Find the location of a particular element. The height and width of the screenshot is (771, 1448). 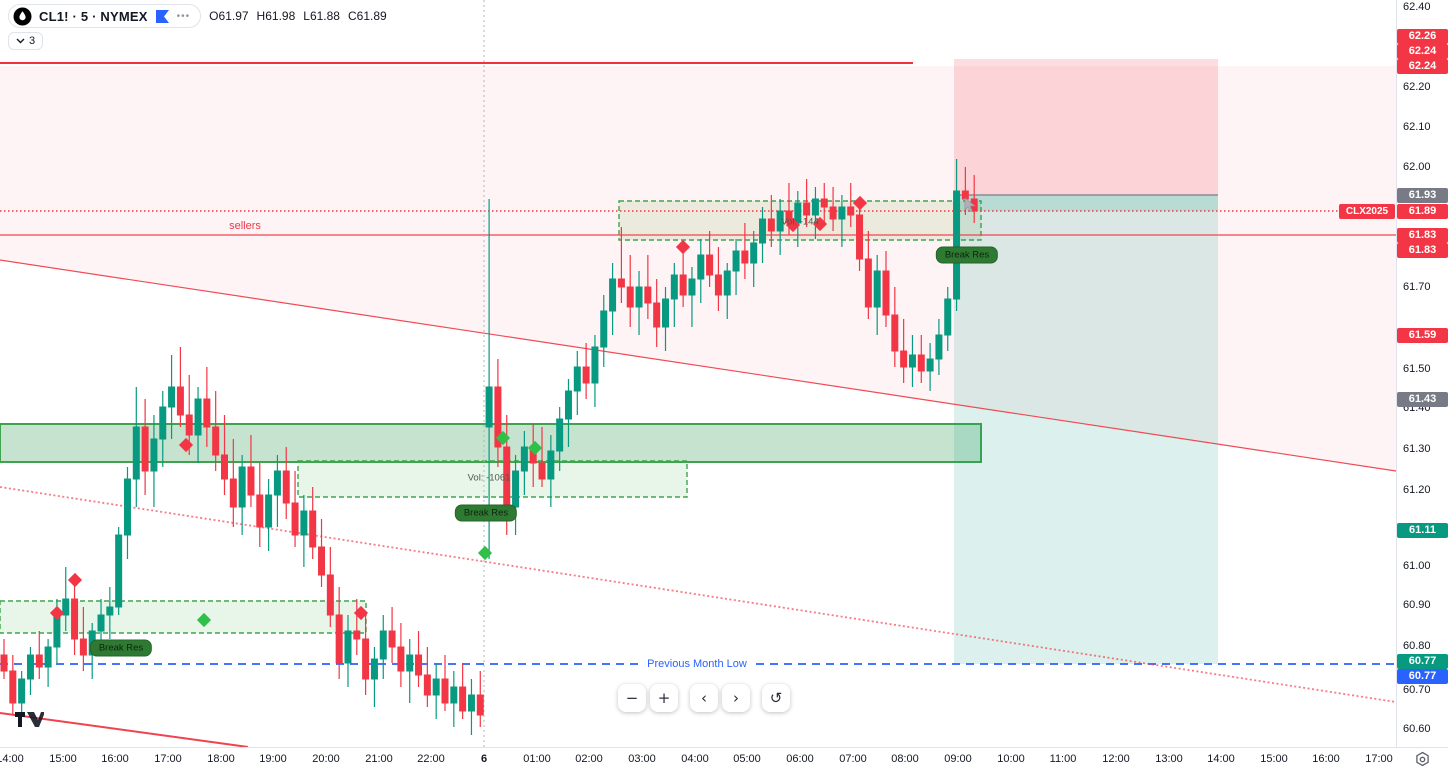

reset-view-button: ↺ is located at coordinates (776, 698).